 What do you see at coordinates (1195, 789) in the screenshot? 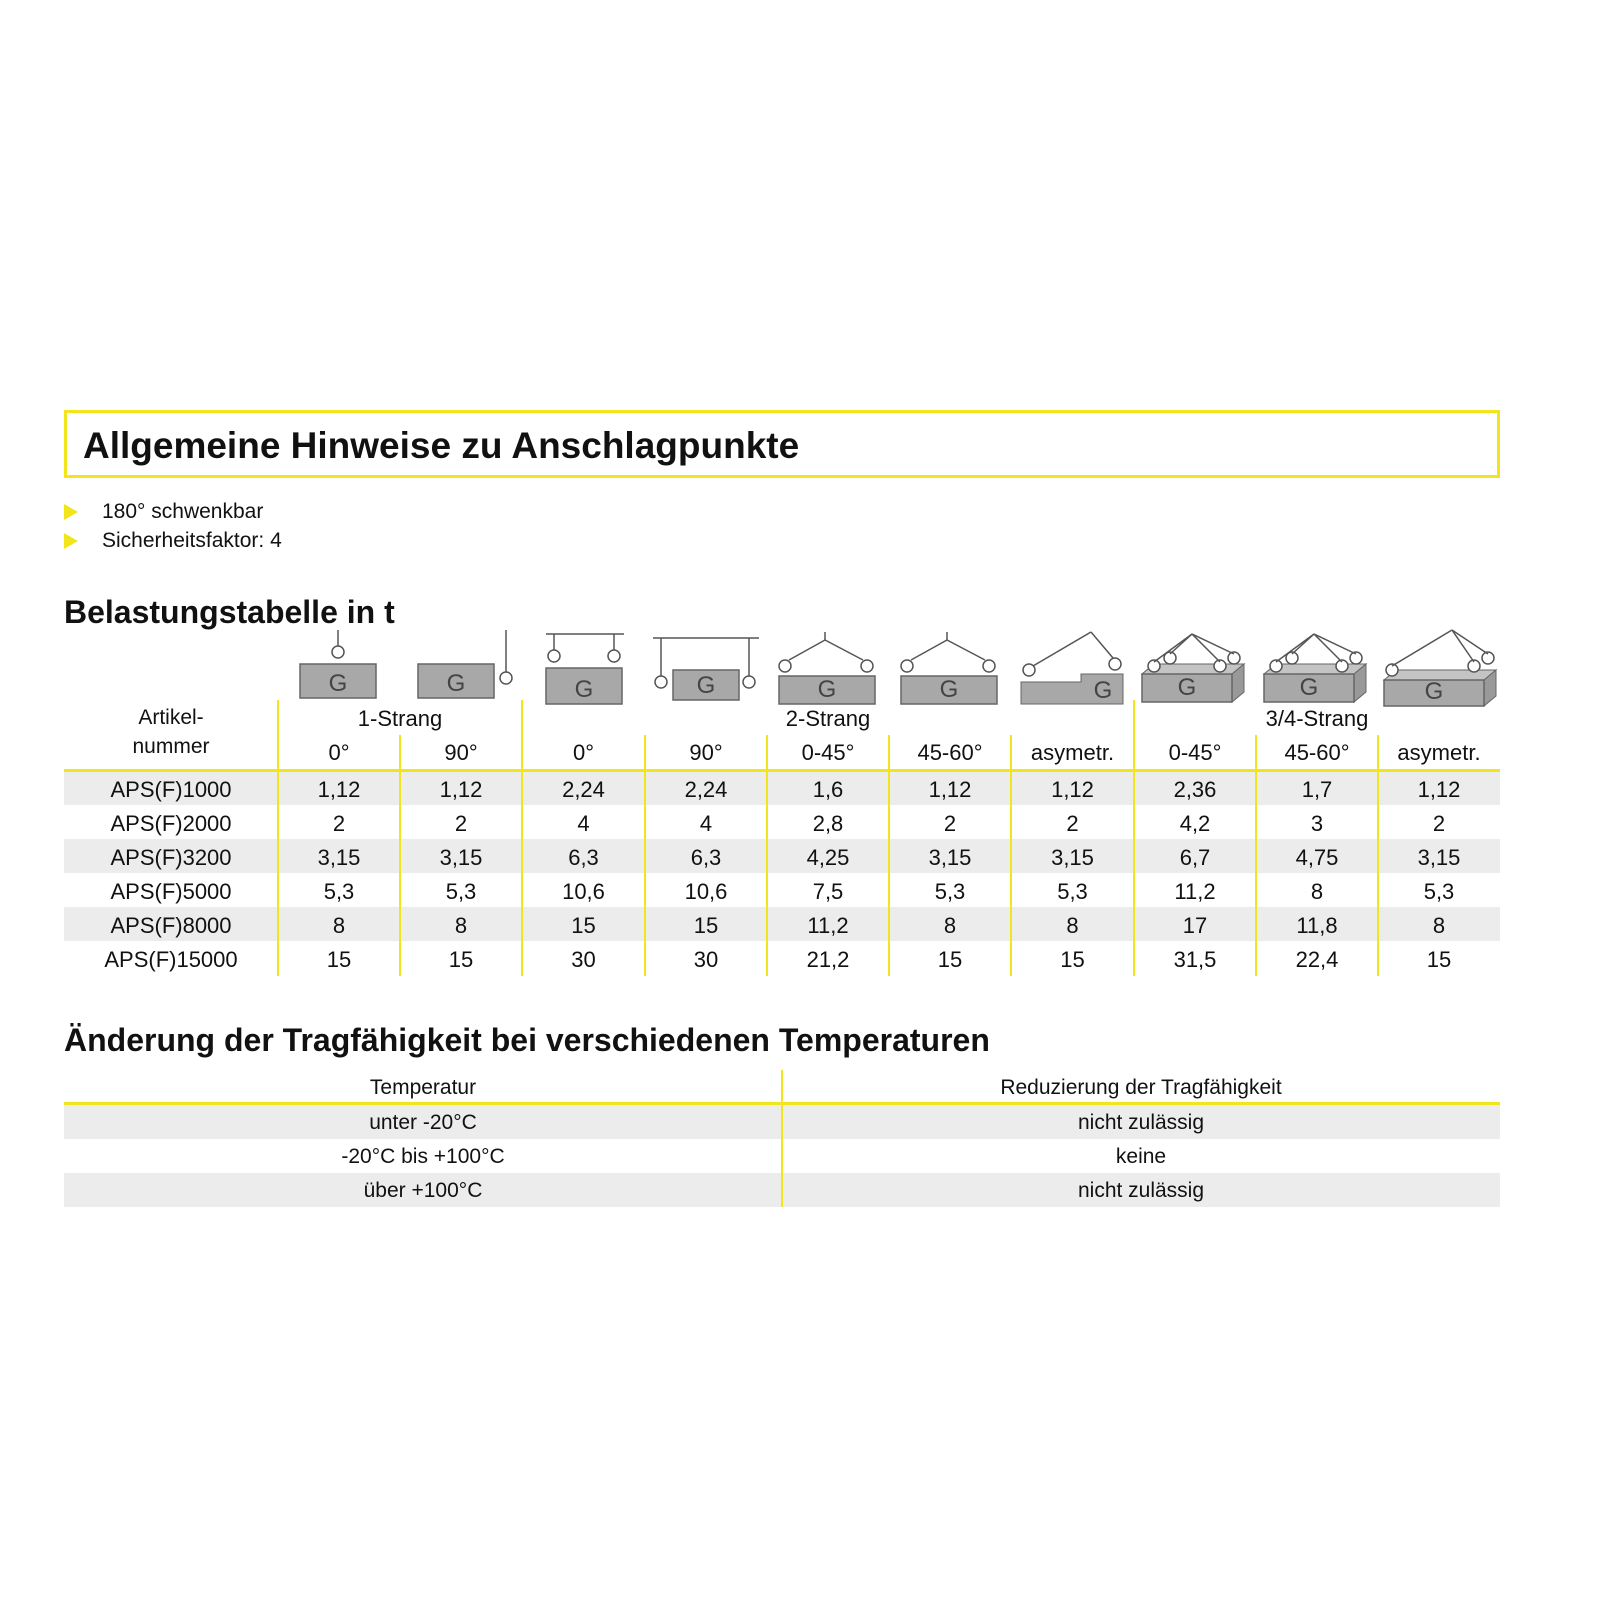
I see `load-value: 2,36` at bounding box center [1195, 789].